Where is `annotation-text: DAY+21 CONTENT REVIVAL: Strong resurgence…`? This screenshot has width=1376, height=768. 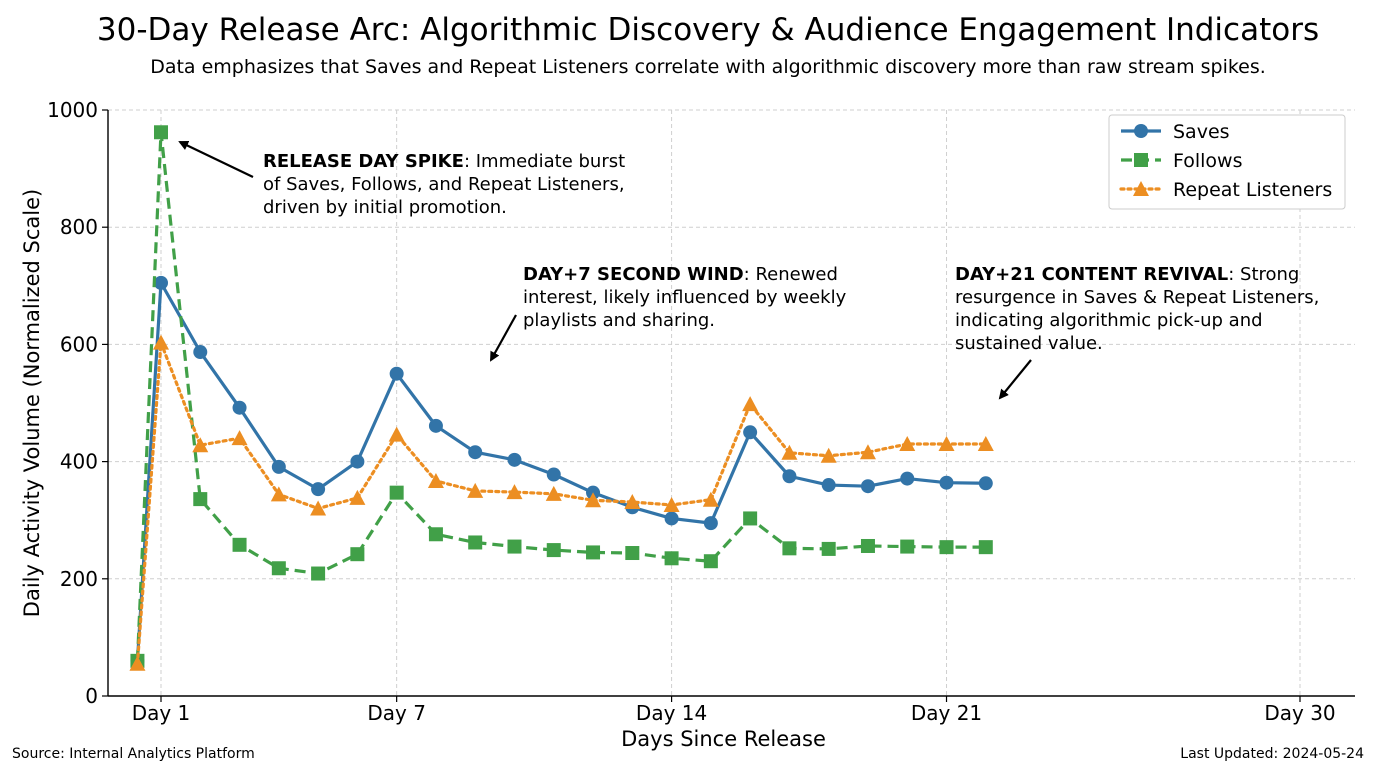 annotation-text: DAY+21 CONTENT REVIVAL: Strong resurgence… is located at coordinates (1137, 309).